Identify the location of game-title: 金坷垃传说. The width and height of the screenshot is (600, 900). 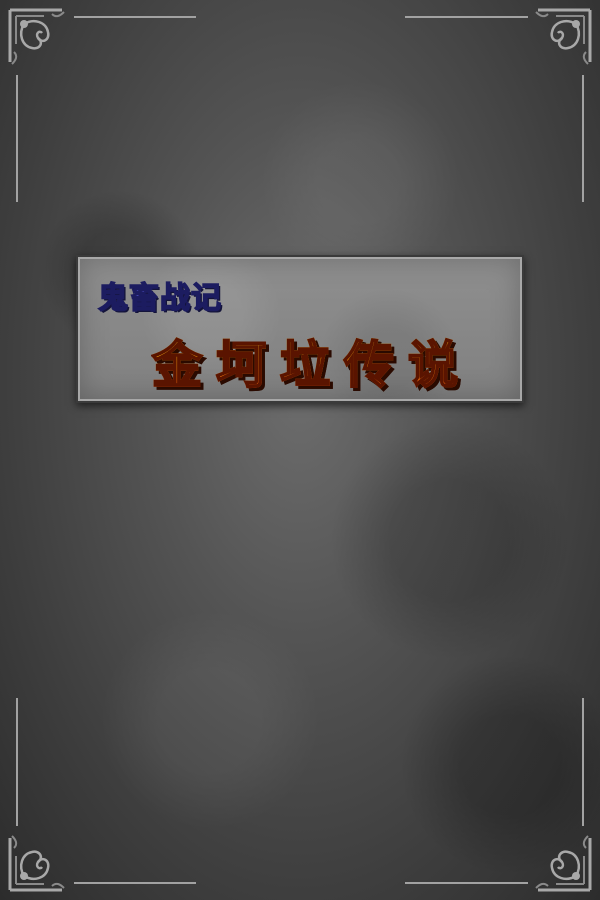
(311, 361).